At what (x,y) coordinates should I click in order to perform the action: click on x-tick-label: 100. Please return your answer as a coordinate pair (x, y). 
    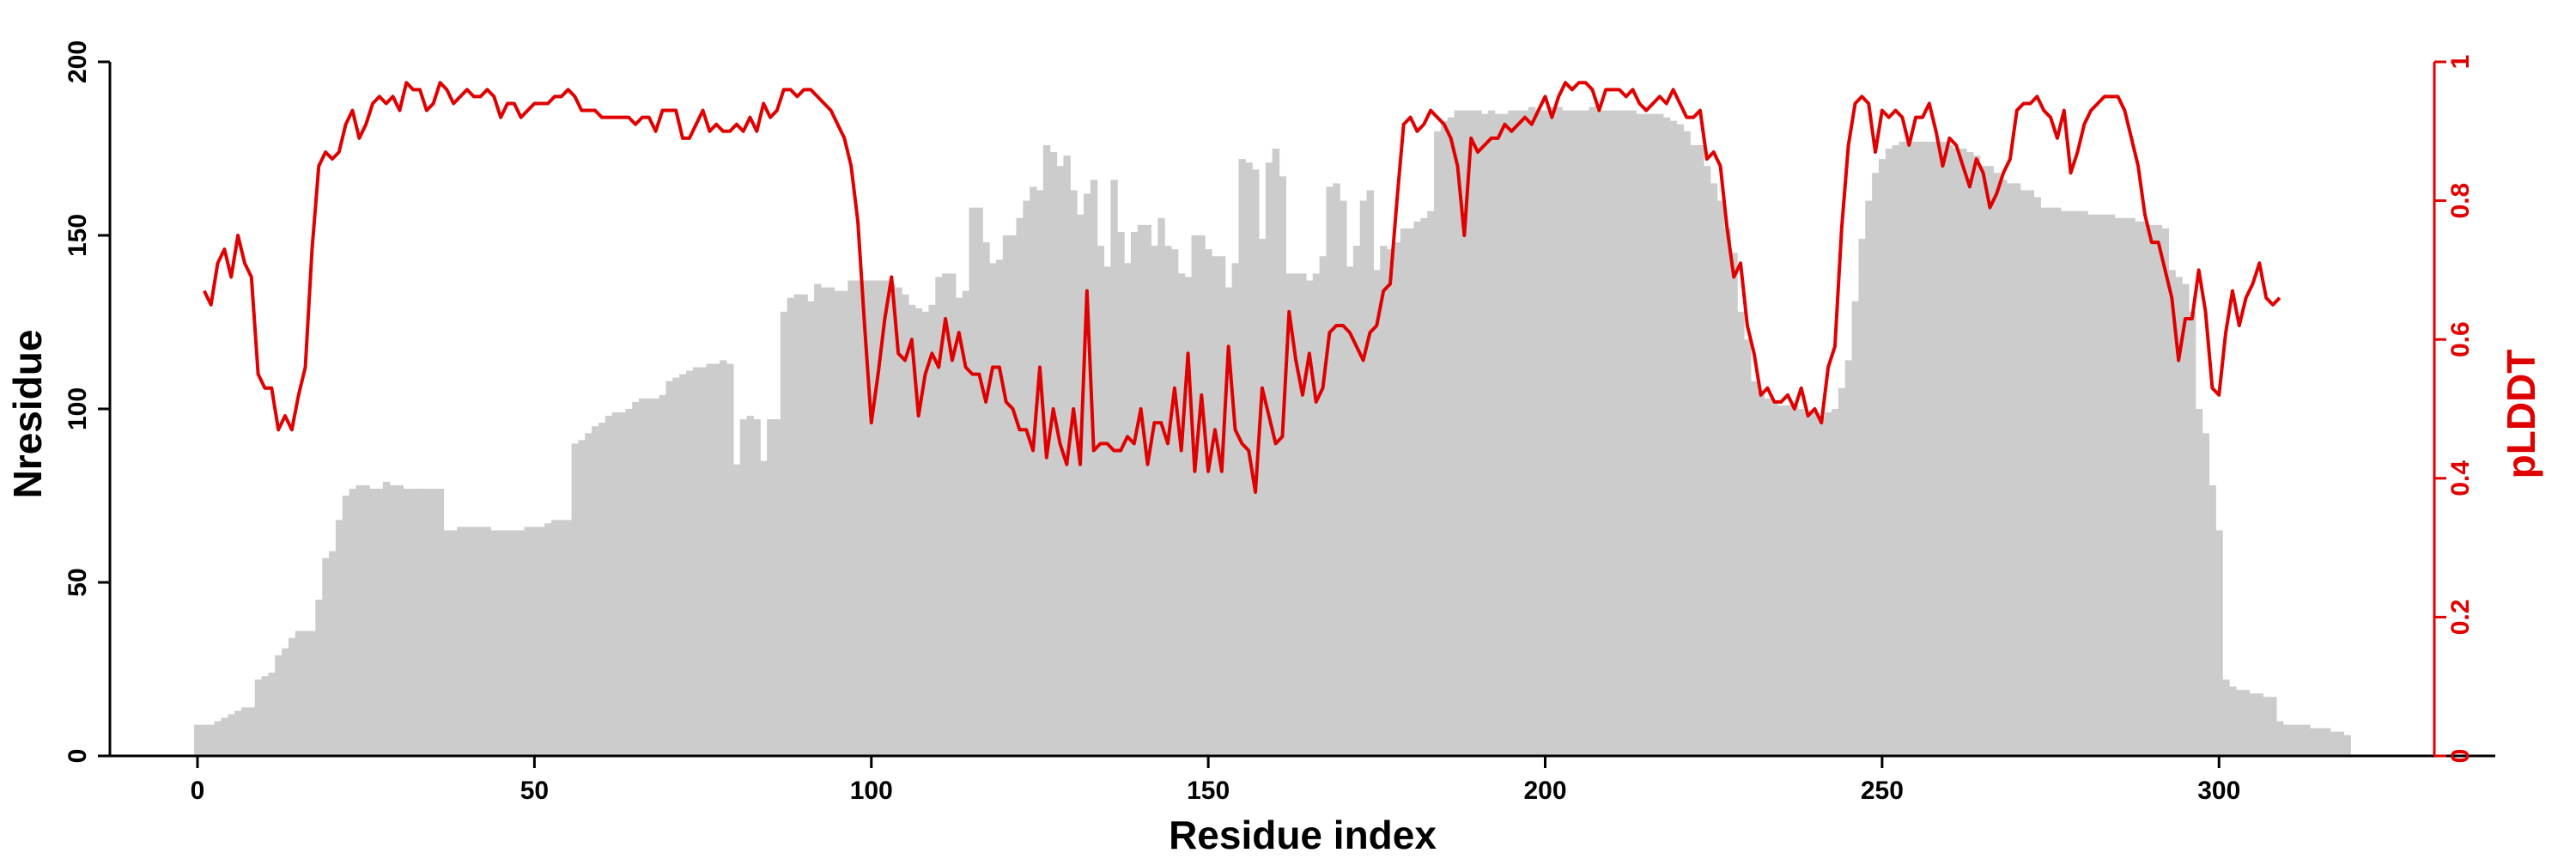
    Looking at the image, I should click on (872, 791).